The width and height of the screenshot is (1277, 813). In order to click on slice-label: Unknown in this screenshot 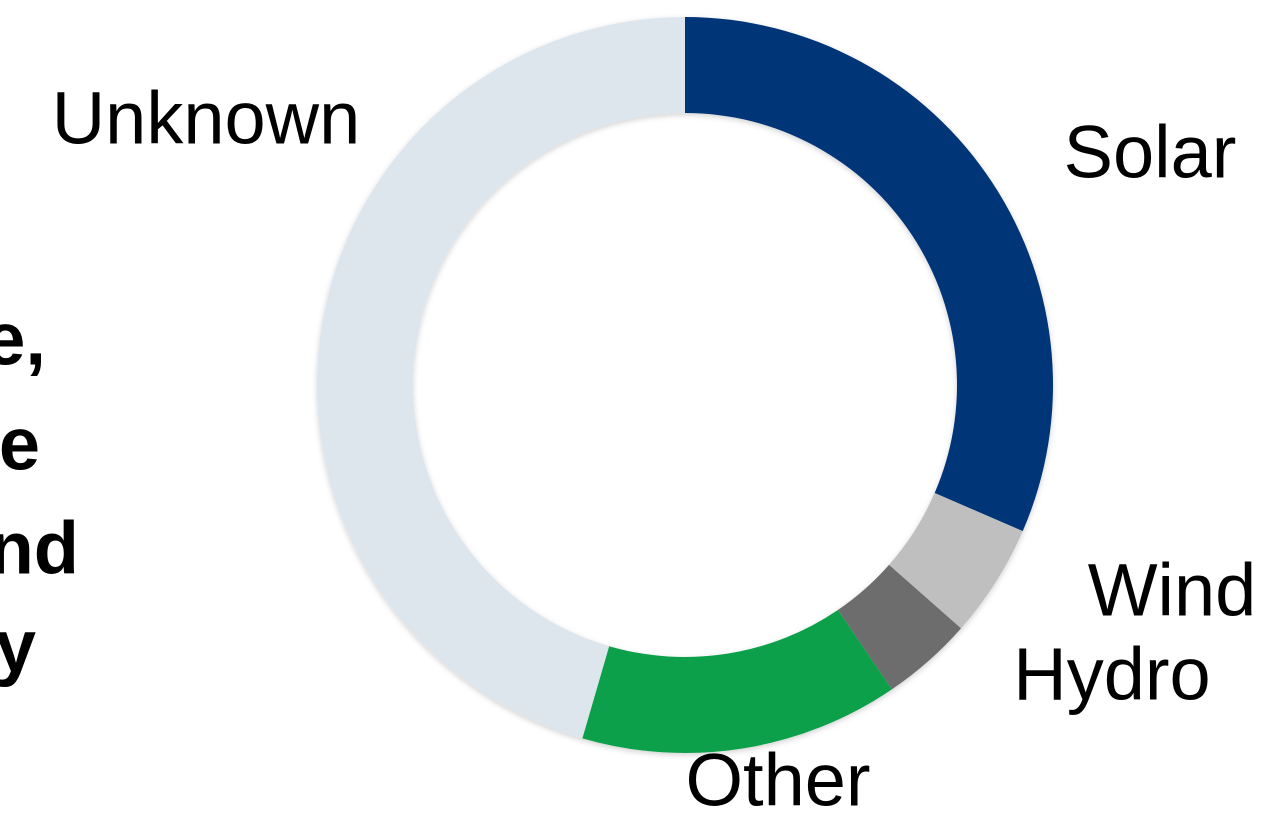, I will do `click(206, 118)`.